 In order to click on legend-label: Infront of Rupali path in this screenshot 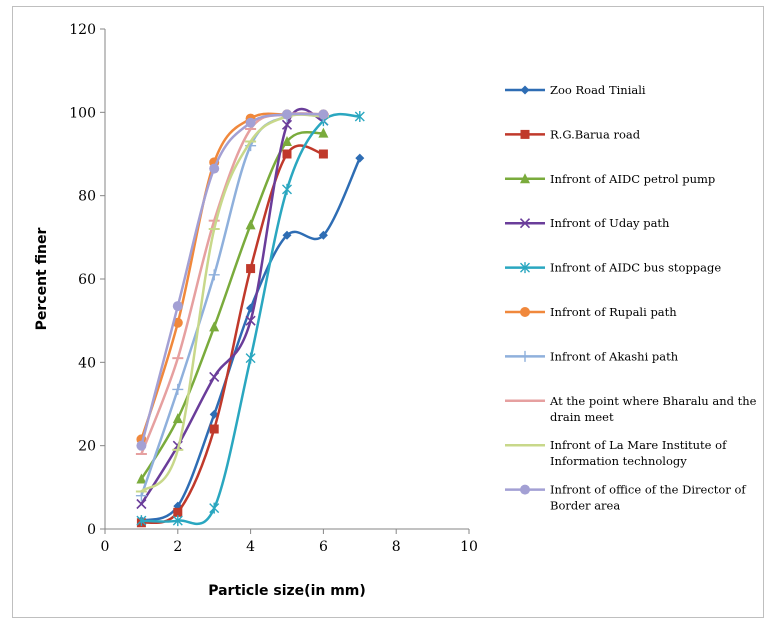, I will do `click(613, 312)`.